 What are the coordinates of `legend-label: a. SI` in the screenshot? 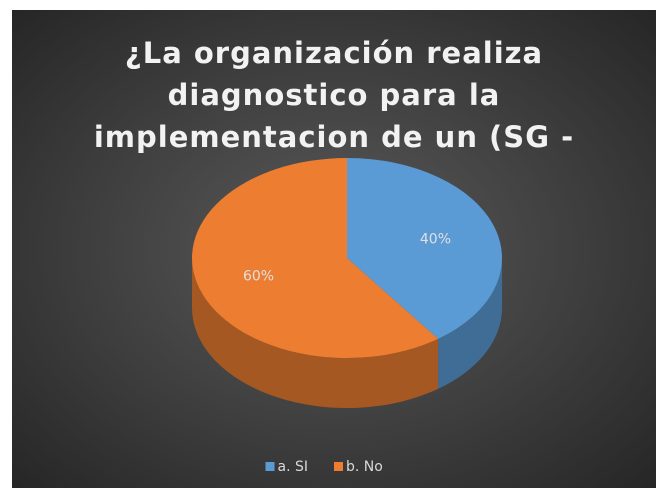 It's located at (293, 467).